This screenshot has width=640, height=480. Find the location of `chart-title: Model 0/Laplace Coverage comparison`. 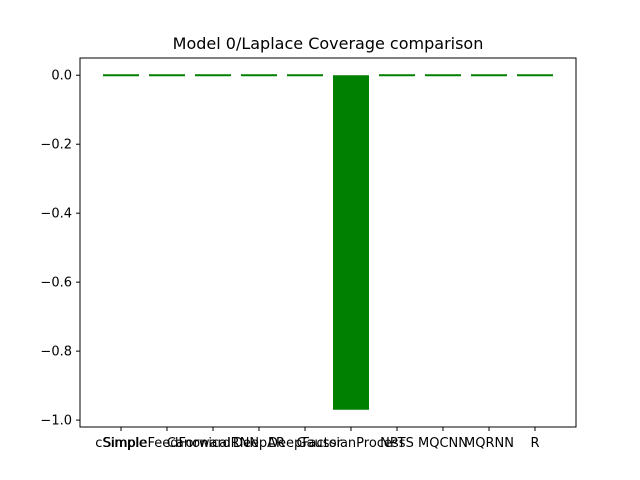

chart-title: Model 0/Laplace Coverage comparison is located at coordinates (328, 43).